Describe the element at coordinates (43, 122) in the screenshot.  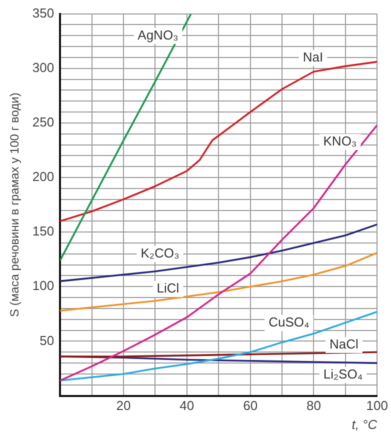
I see `y-tick-label: 250` at that location.